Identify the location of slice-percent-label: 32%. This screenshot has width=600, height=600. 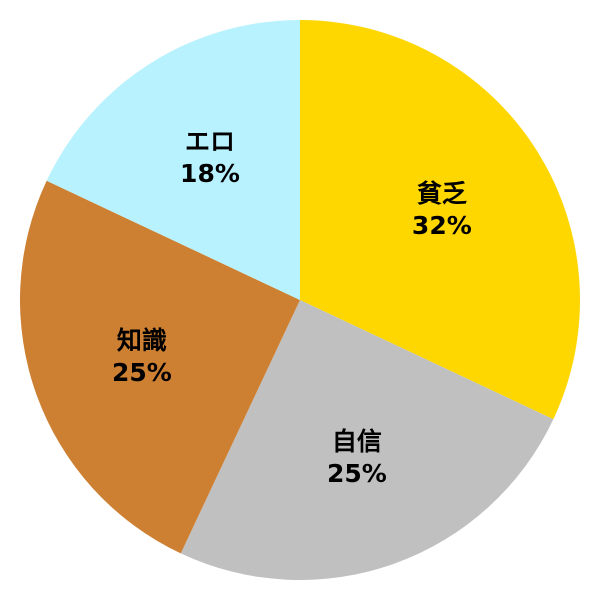
(442, 225).